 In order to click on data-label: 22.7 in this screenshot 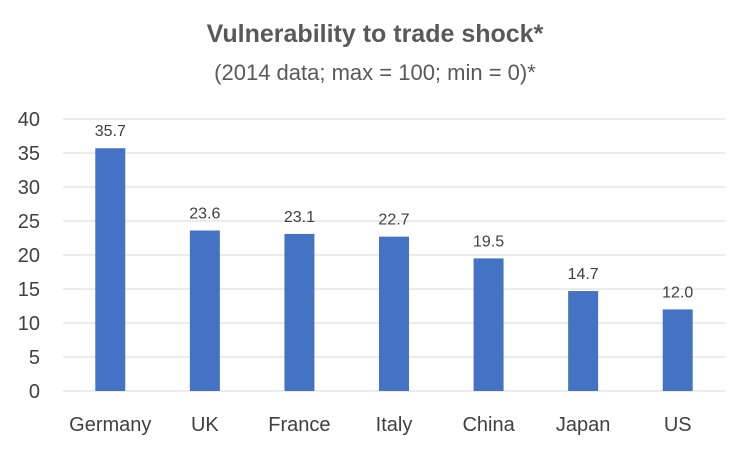, I will do `click(393, 220)`.